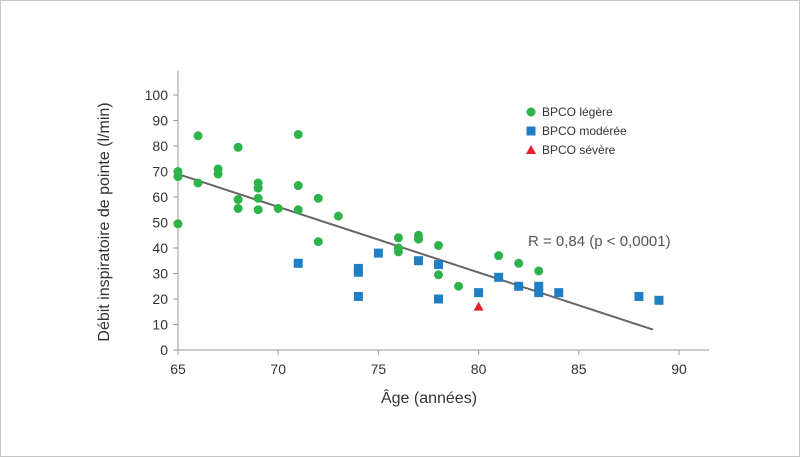  Describe the element at coordinates (160, 197) in the screenshot. I see `y-tick-label: 60` at that location.